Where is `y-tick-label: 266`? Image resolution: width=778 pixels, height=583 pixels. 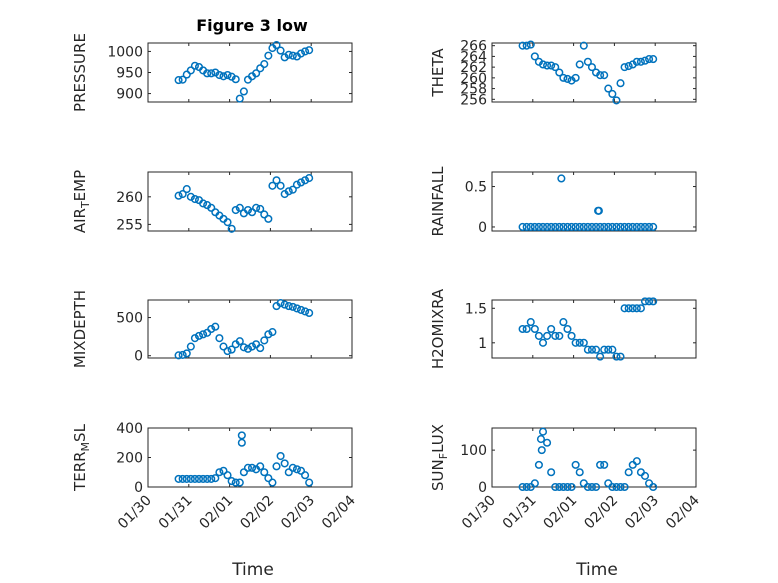 y-tick-label: 266 is located at coordinates (473, 47).